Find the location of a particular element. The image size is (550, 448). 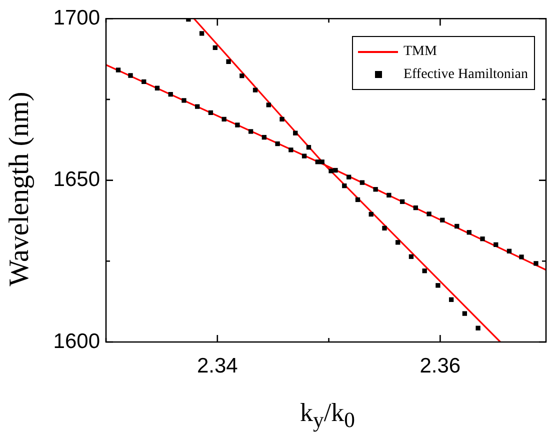

y-tick-label: 1600 is located at coordinates (76, 341).